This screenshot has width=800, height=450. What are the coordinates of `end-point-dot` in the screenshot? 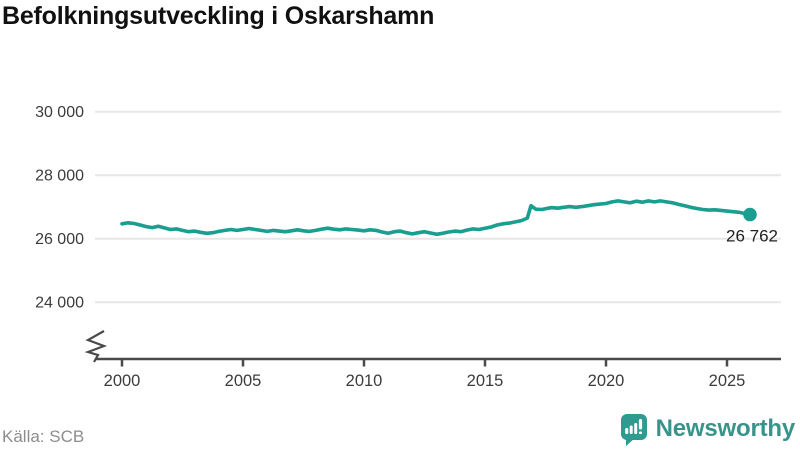 It's located at (750, 214).